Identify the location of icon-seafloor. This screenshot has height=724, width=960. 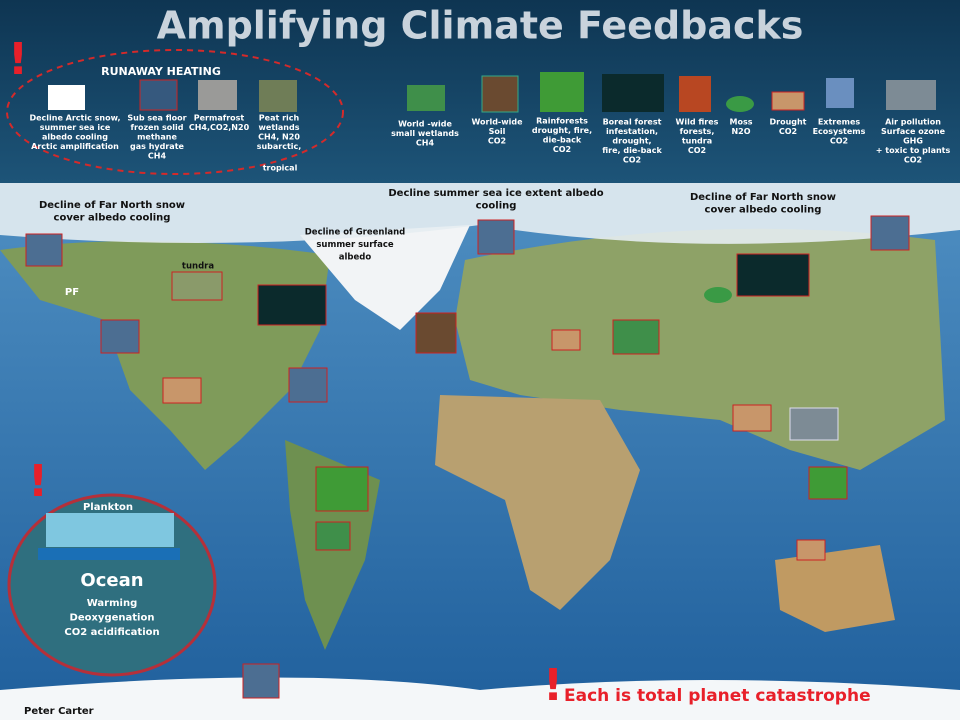
(158, 95).